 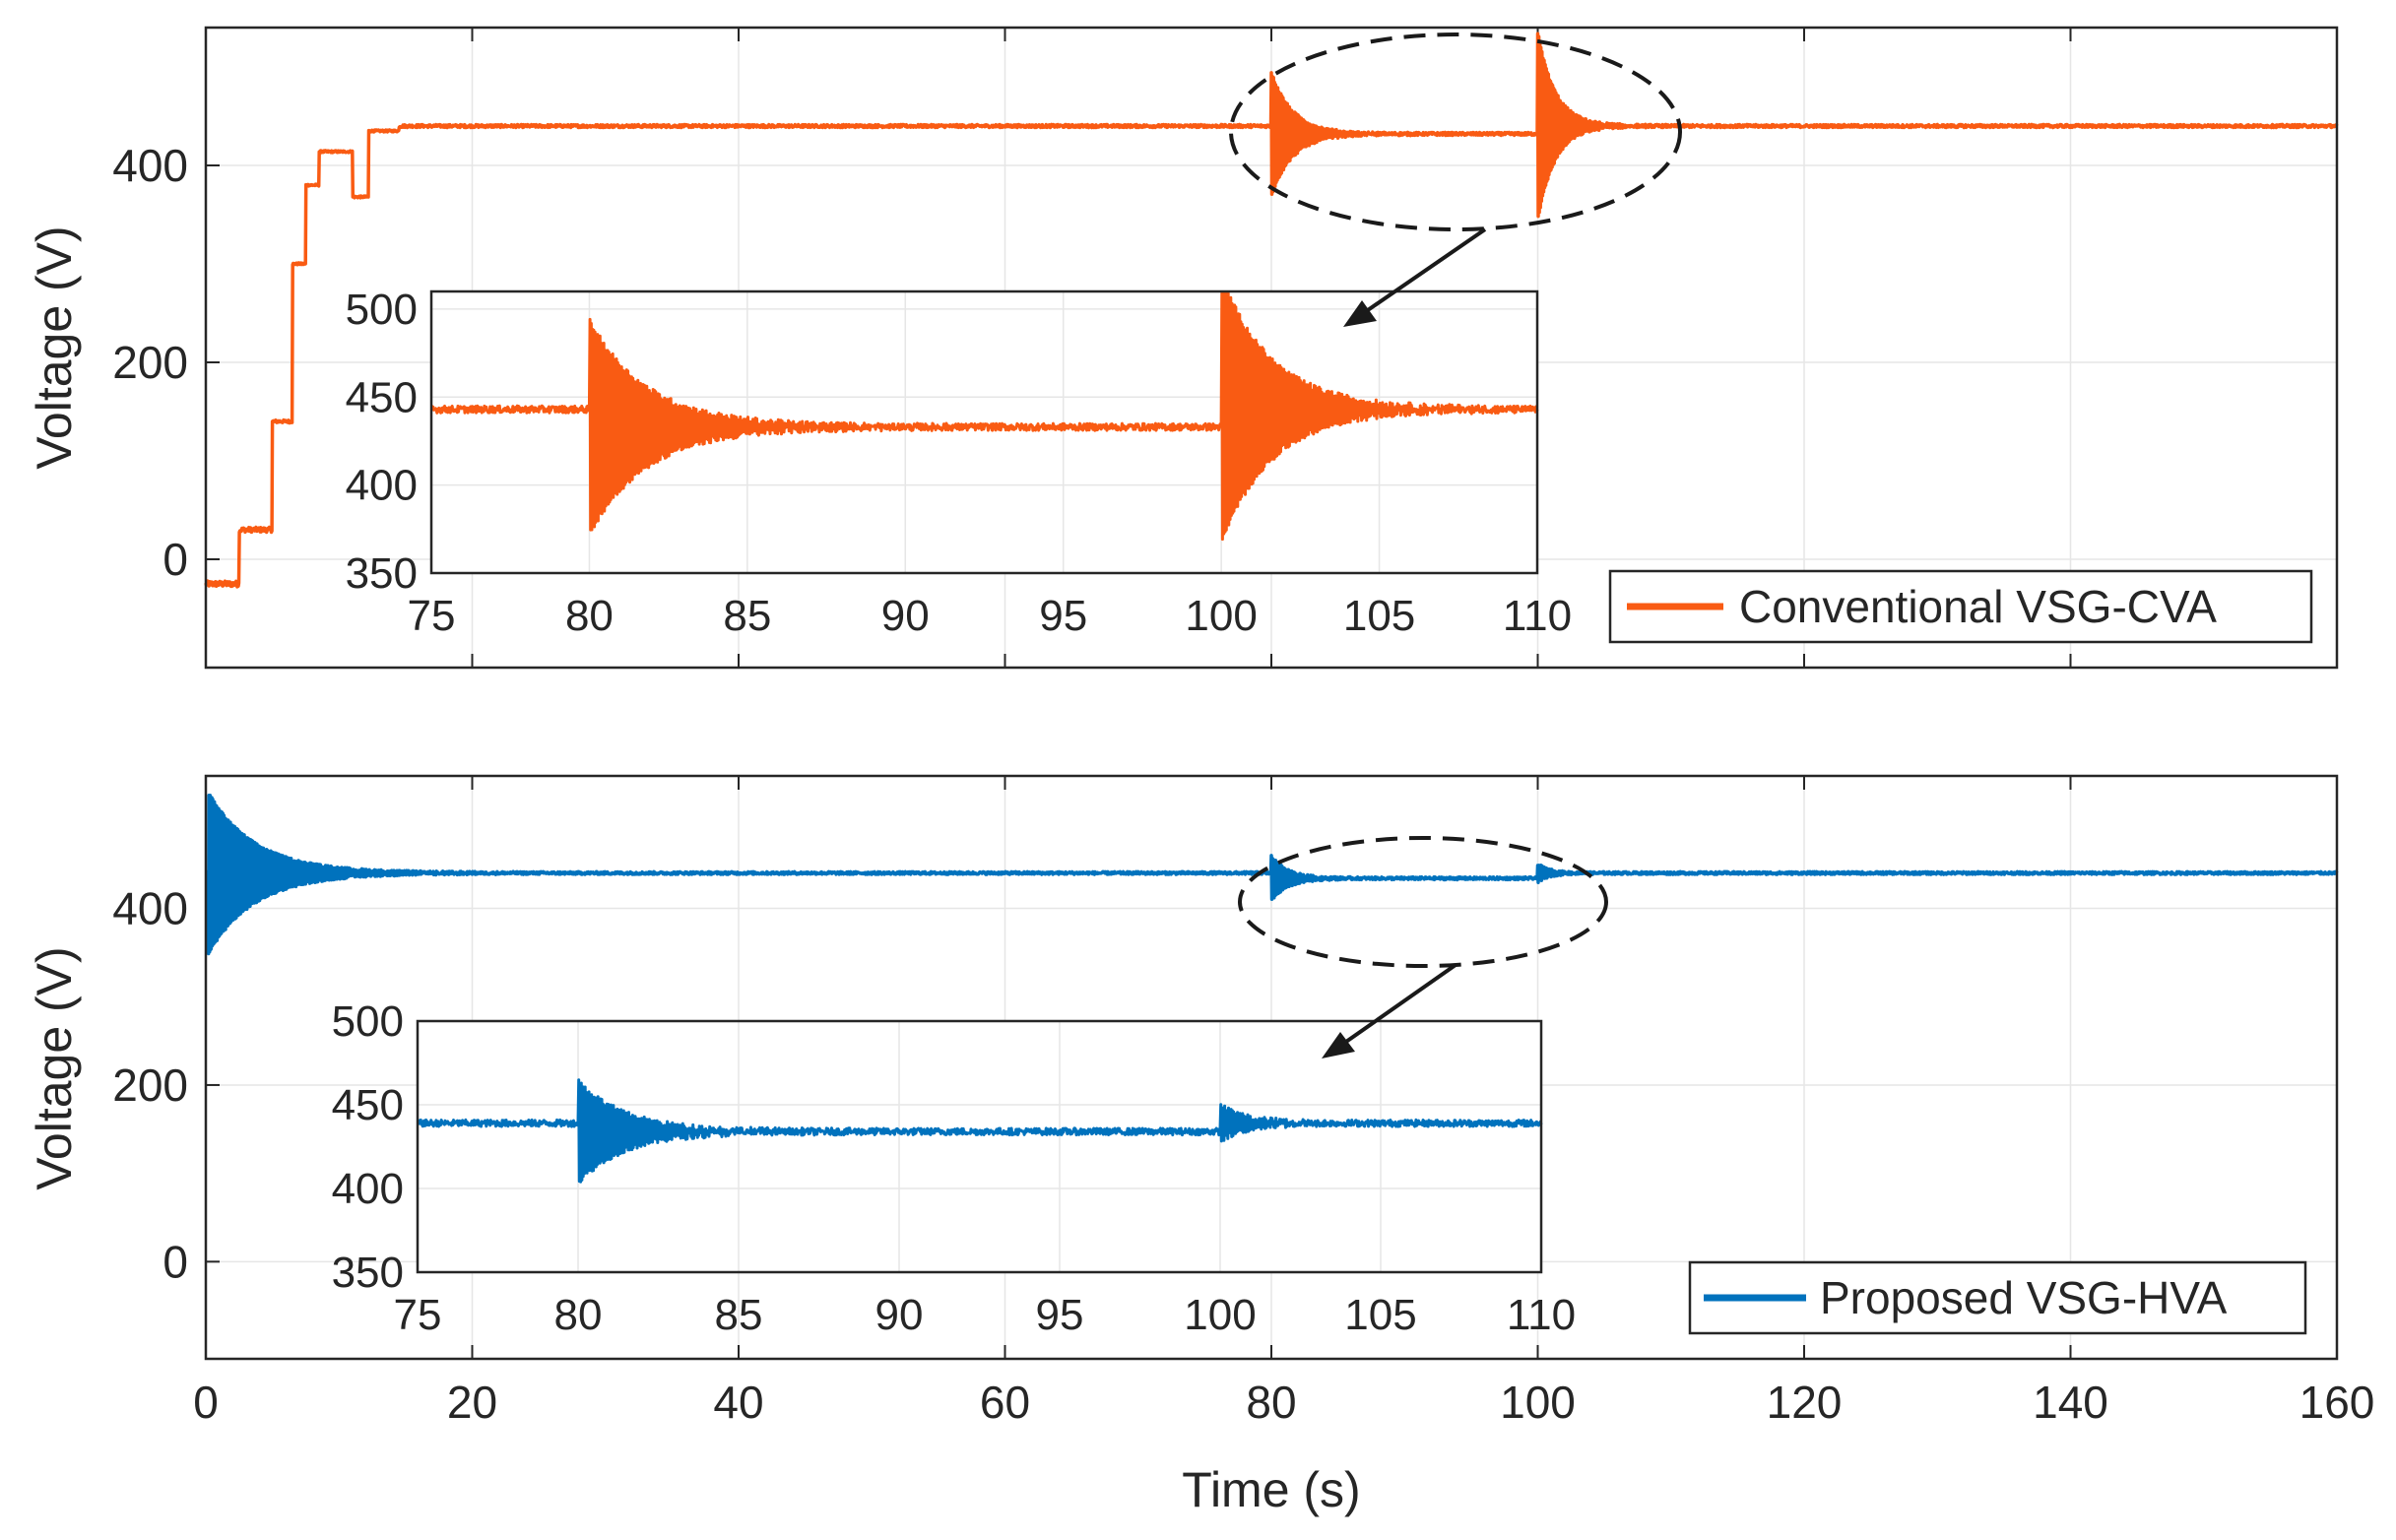 What do you see at coordinates (54, 347) in the screenshot?
I see `top-y-axis-label: Voltage (V)` at bounding box center [54, 347].